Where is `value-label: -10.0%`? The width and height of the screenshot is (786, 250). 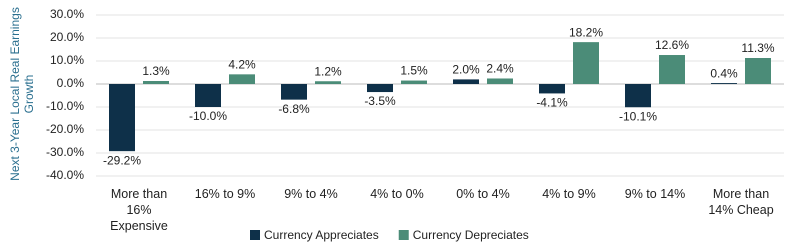 value-label: -10.0% is located at coordinates (208, 116).